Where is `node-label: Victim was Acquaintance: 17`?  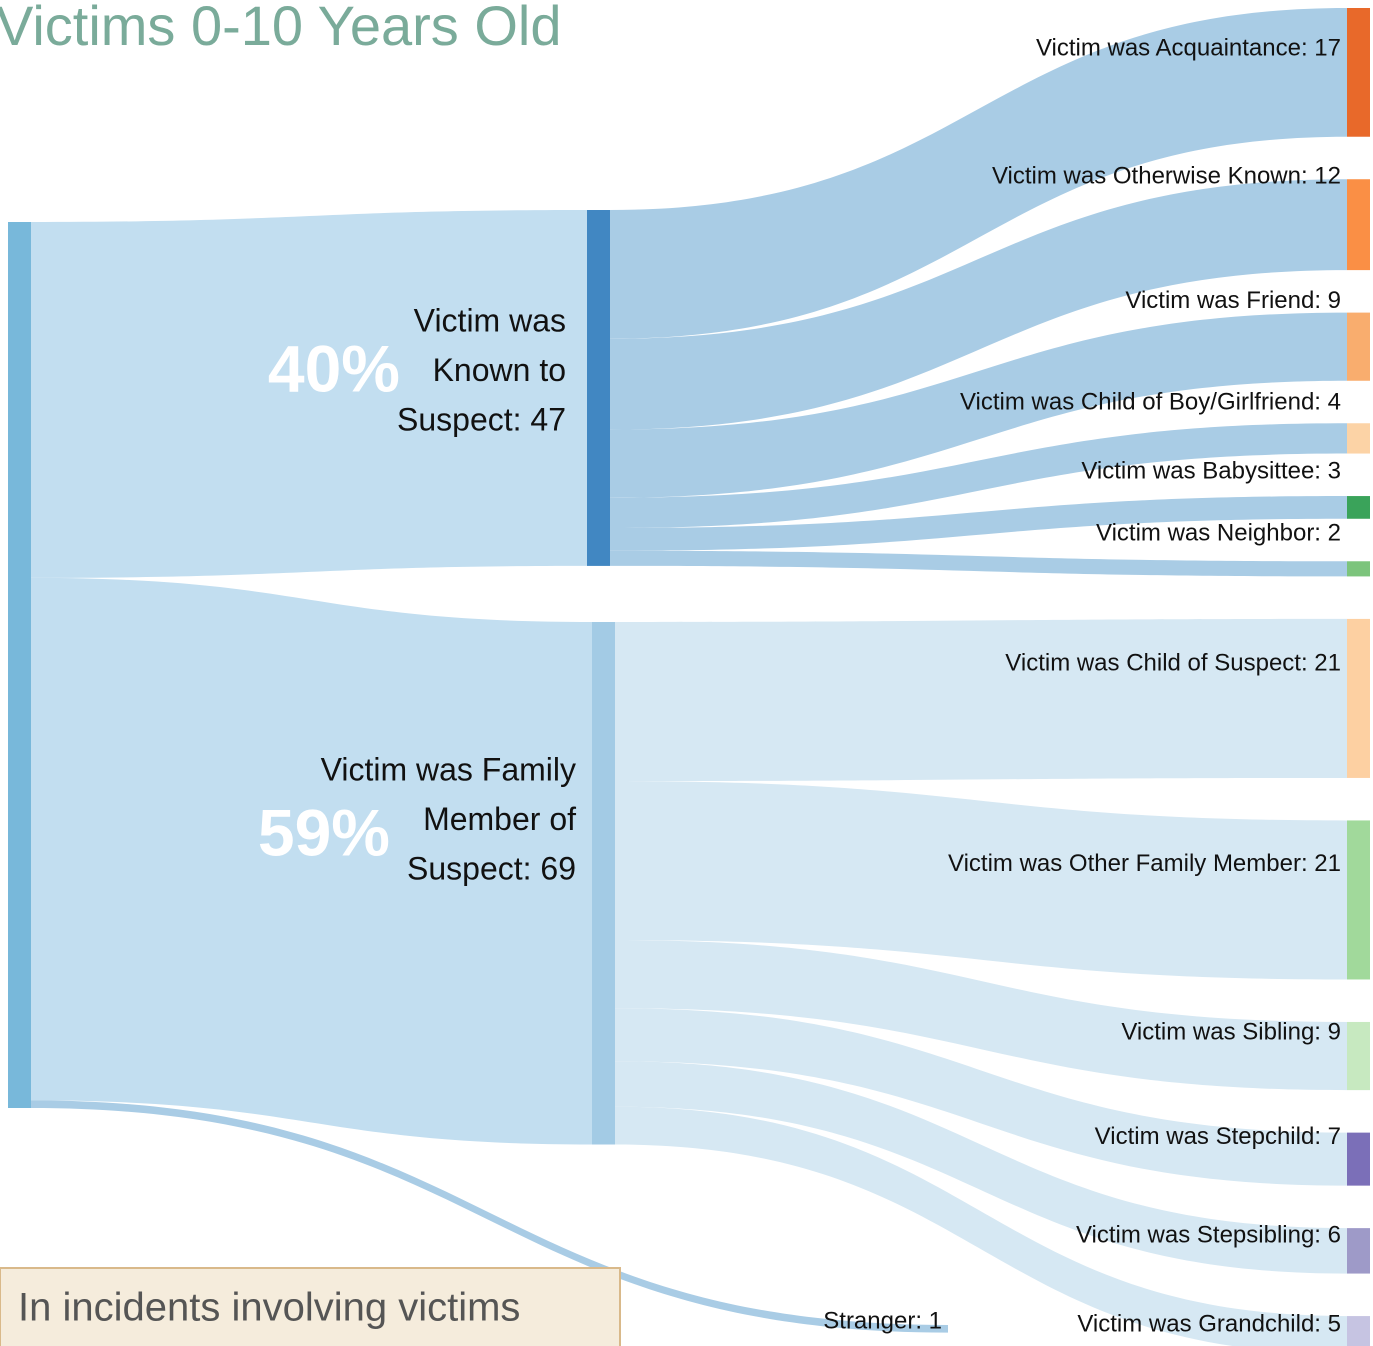
node-label: Victim was Acquaintance: 17 is located at coordinates (1188, 47).